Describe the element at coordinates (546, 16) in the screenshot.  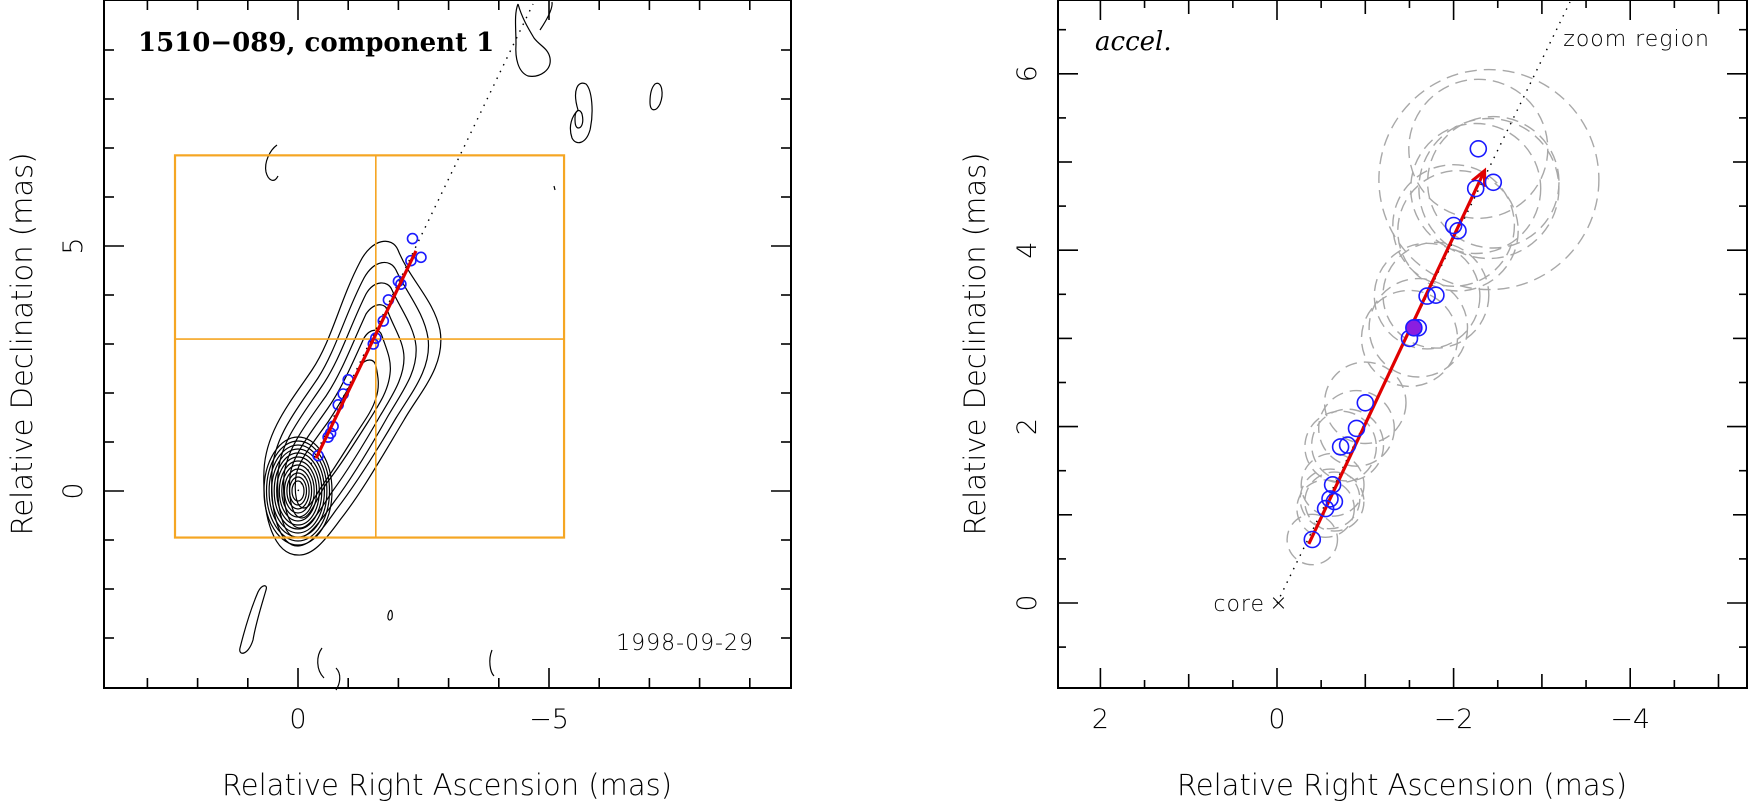
I see `contour-knot-top` at that location.